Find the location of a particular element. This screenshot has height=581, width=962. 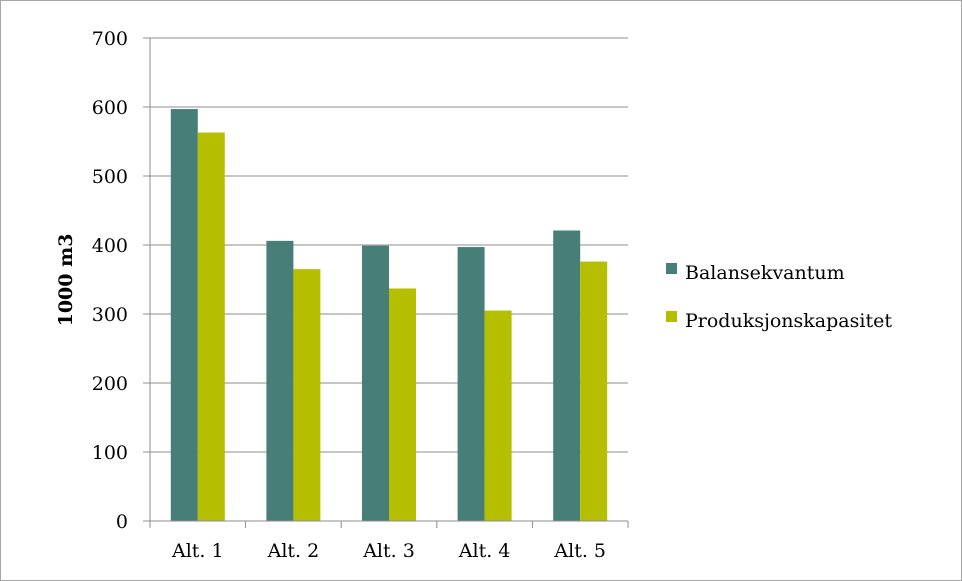

legend-label-produksjonskapasitet: Produksjonskapasitet is located at coordinates (788, 321).